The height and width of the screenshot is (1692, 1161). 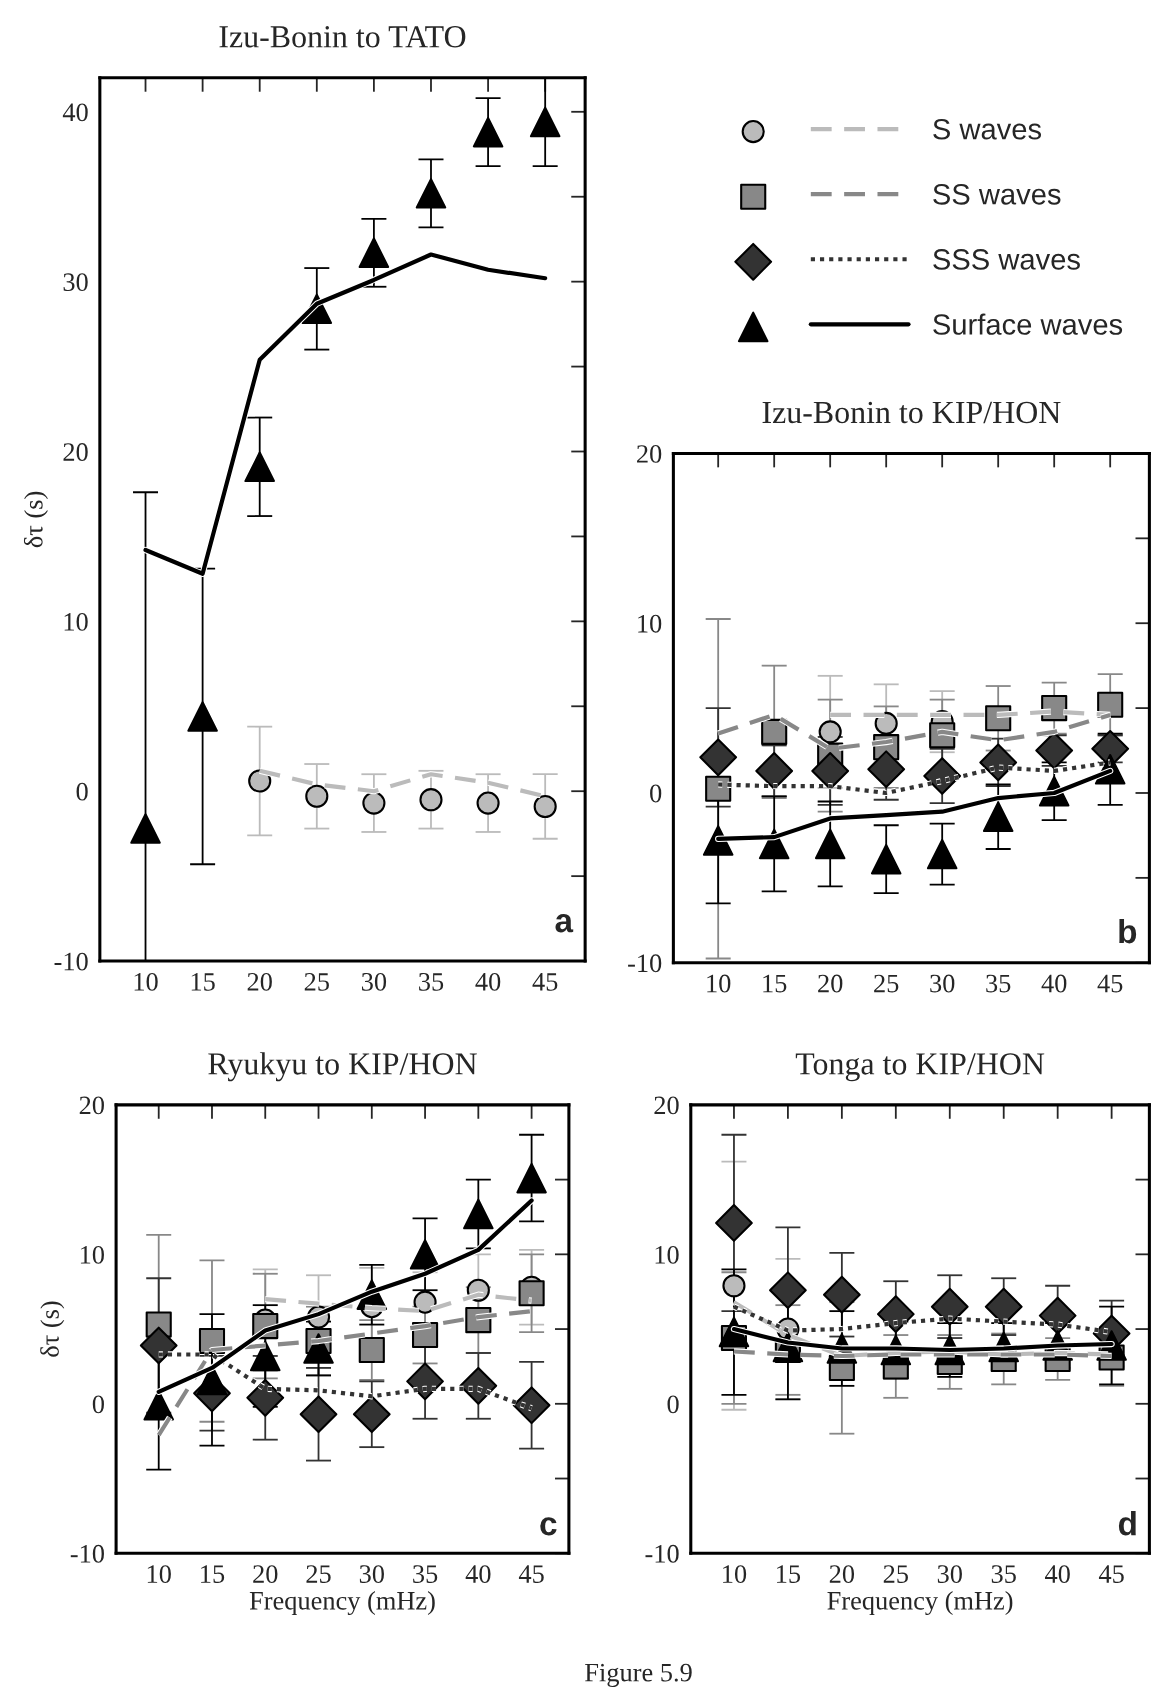 What do you see at coordinates (997, 194) in the screenshot?
I see `legend-label: SS waves` at bounding box center [997, 194].